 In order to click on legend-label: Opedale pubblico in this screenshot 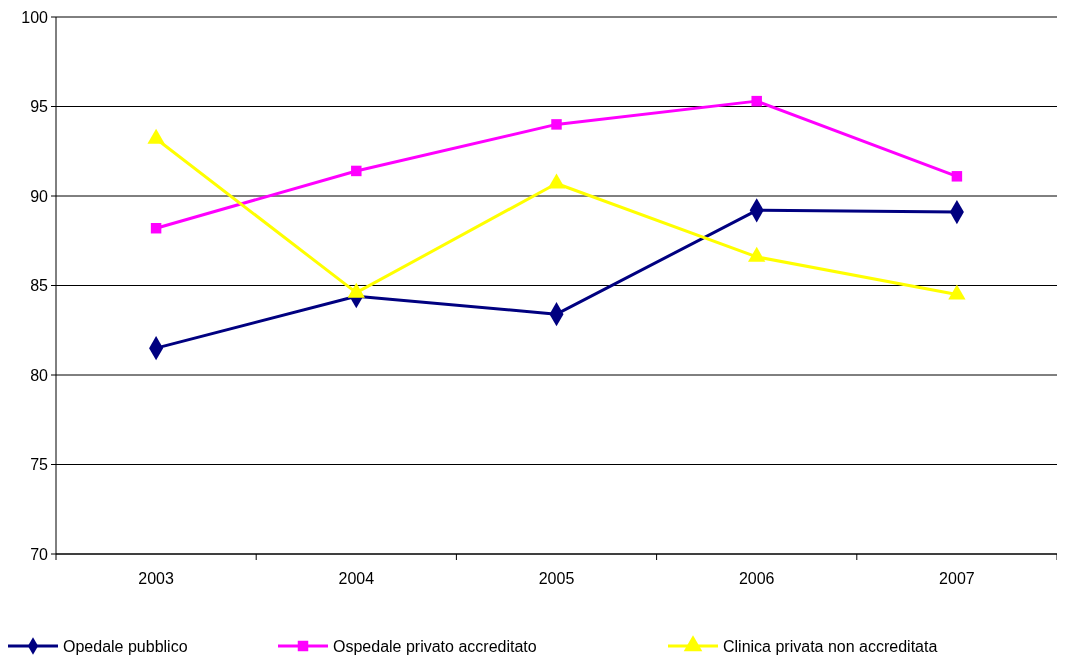, I will do `click(125, 646)`.